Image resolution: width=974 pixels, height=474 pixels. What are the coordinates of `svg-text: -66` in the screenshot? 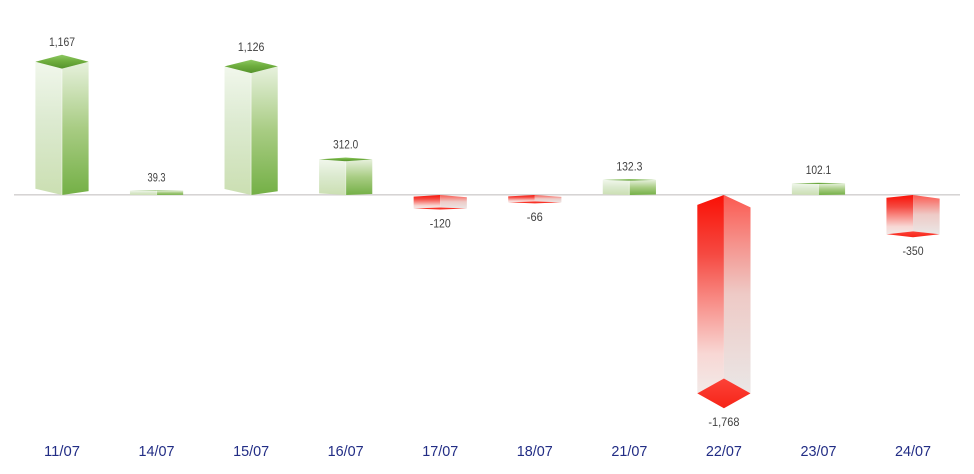 It's located at (535, 217).